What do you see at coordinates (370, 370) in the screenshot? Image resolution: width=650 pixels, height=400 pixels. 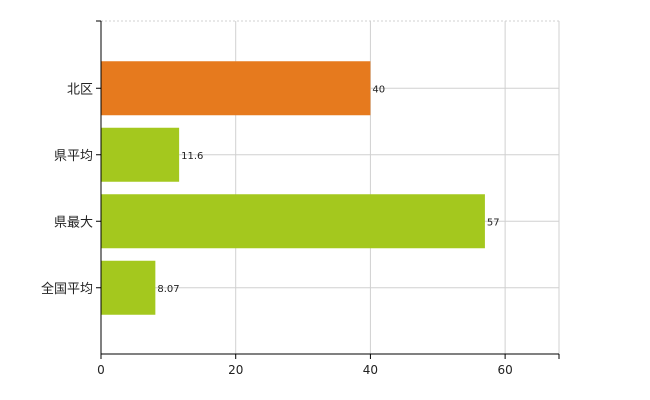 I see `x-tick-label: 40` at bounding box center [370, 370].